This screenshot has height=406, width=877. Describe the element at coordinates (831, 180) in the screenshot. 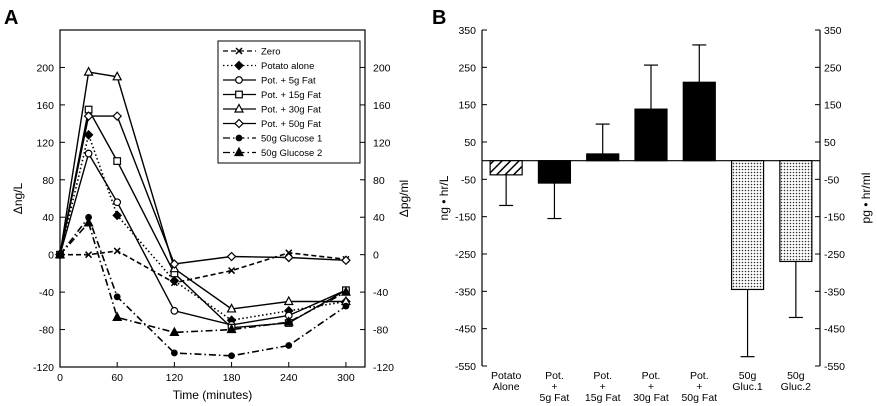

I see `y-tick-label-right: -50` at that location.